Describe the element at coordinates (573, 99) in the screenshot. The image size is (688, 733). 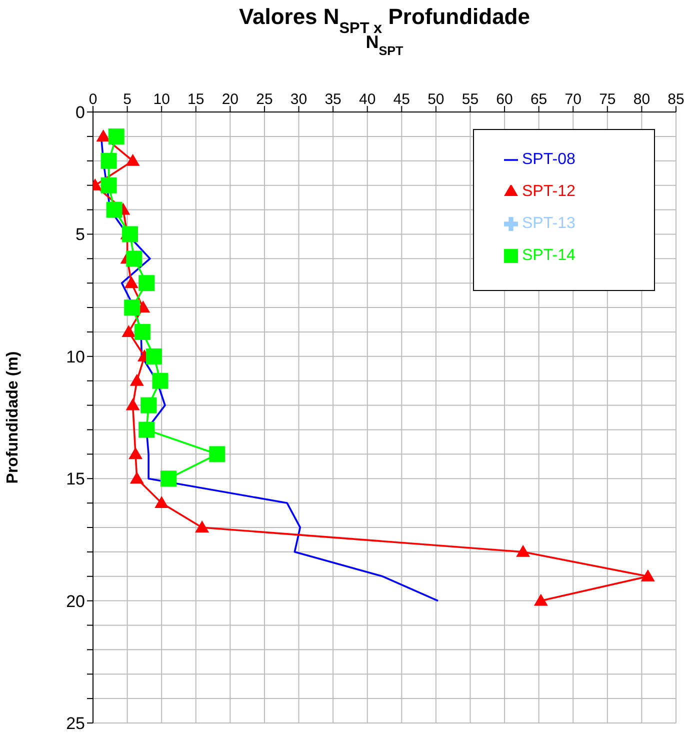
I see `x-tick-label: 70` at that location.